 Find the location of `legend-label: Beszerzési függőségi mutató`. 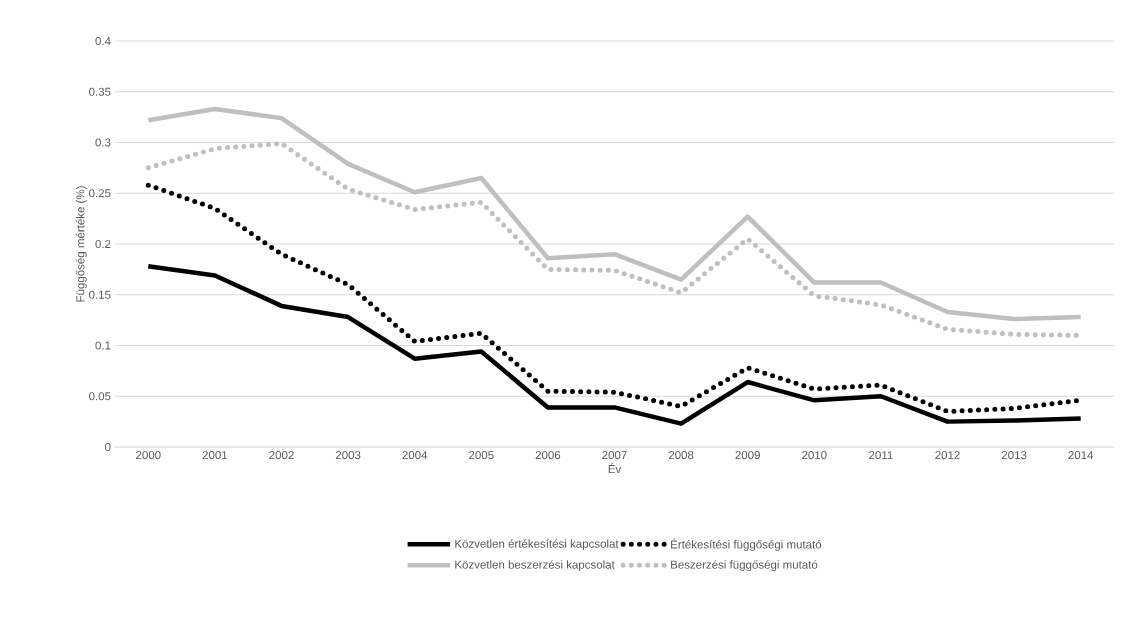

legend-label: Beszerzési függőségi mutató is located at coordinates (744, 566).